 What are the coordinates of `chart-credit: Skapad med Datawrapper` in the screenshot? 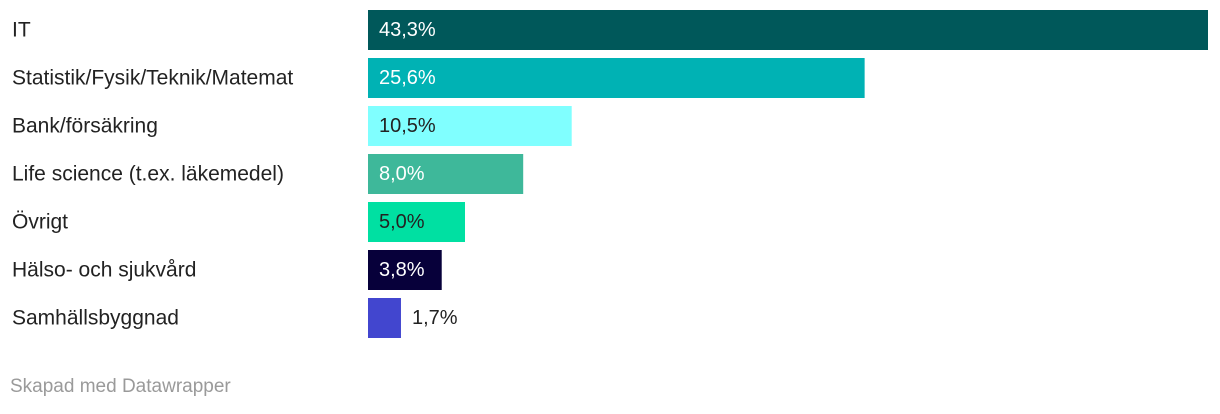 It's located at (120, 386).